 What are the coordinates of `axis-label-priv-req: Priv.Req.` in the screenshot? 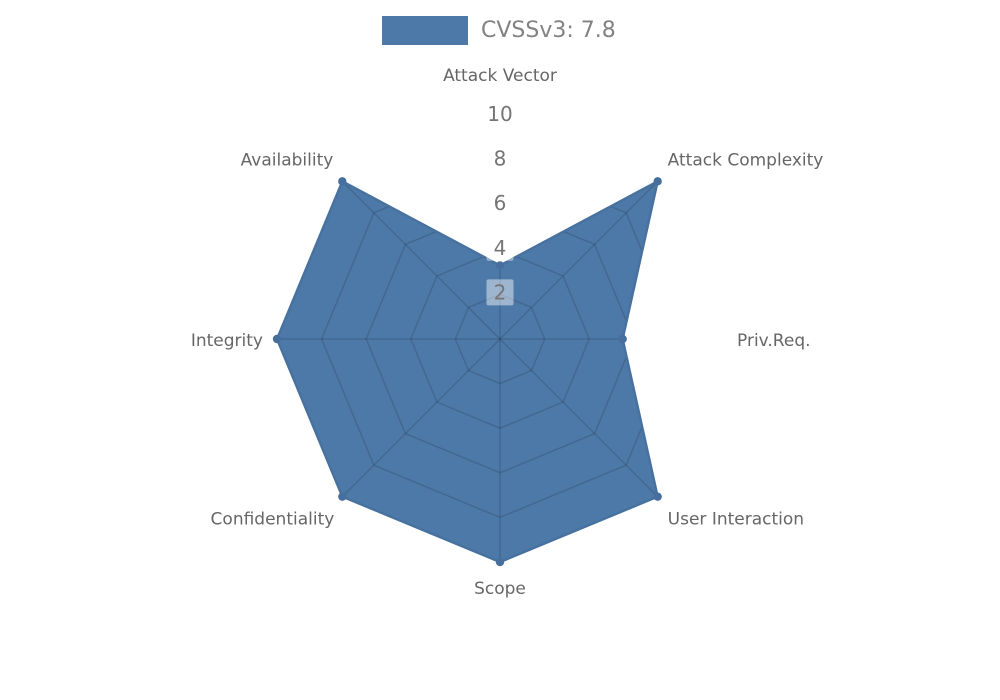 It's located at (774, 341).